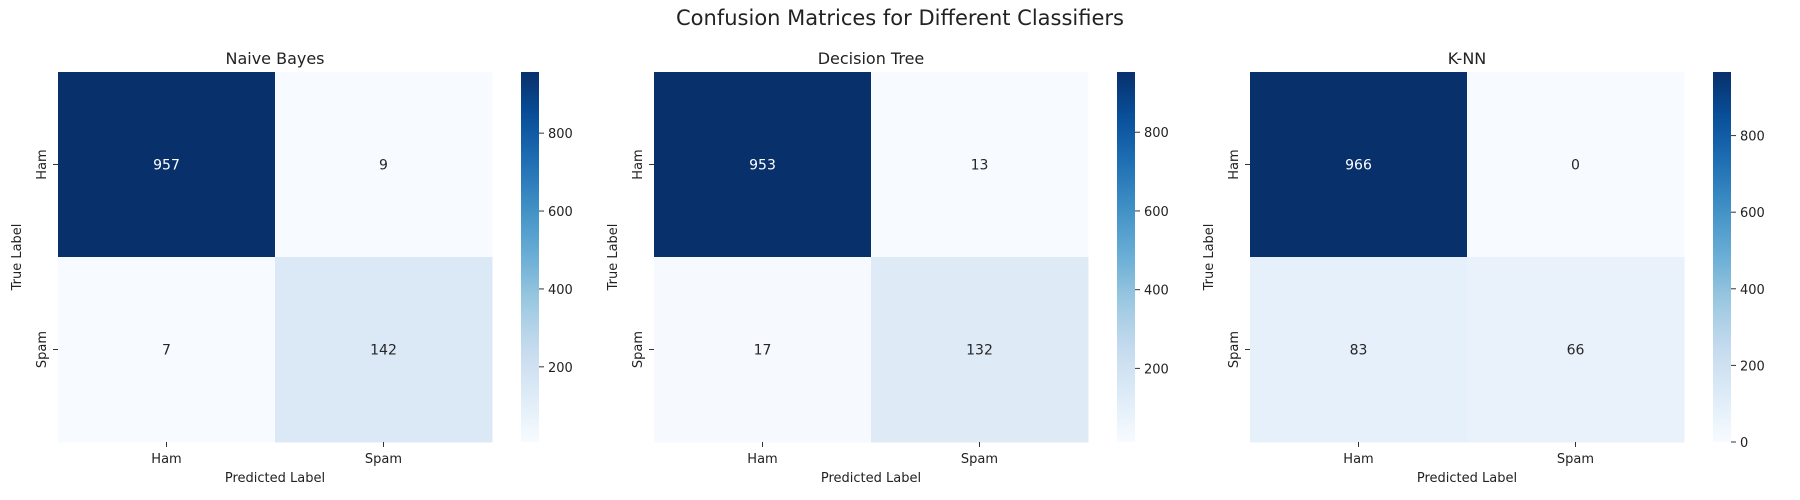 The image size is (1800, 500). I want to click on cell-value-label: 132, so click(979, 351).